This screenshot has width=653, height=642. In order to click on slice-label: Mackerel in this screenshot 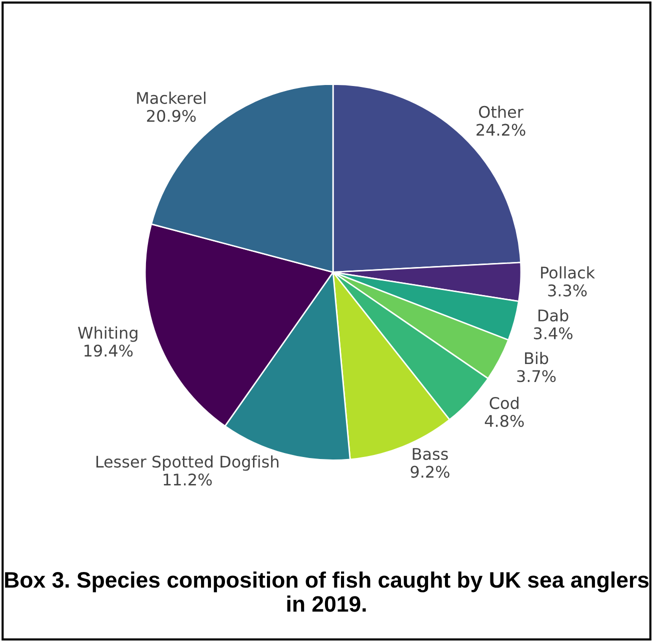, I will do `click(171, 98)`.